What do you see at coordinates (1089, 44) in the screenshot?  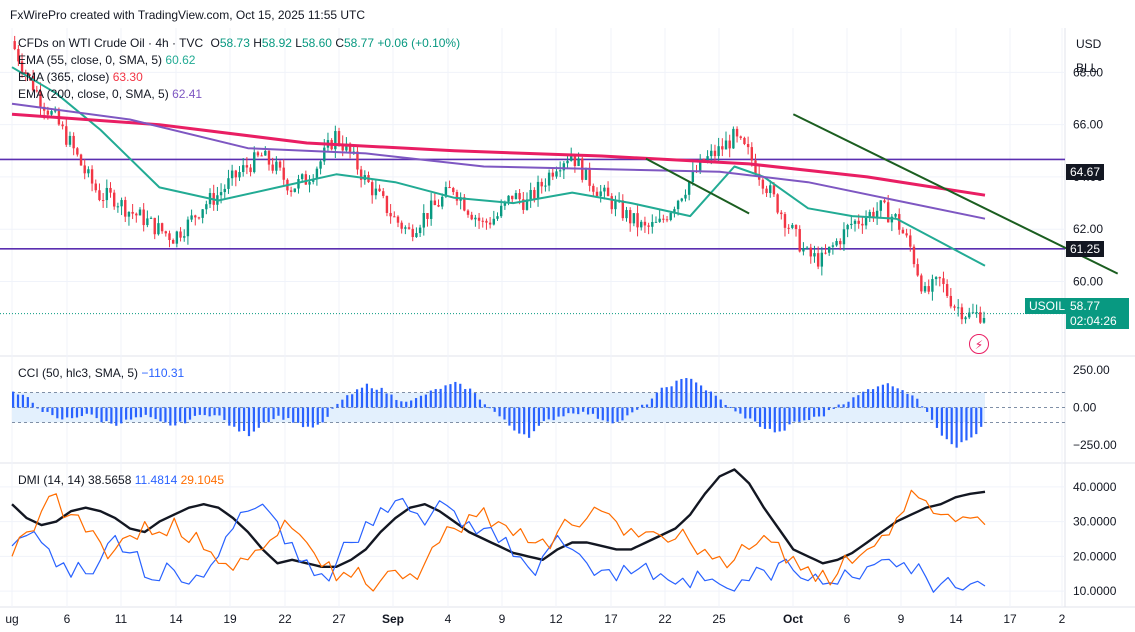 I see `currency-label: USD` at bounding box center [1089, 44].